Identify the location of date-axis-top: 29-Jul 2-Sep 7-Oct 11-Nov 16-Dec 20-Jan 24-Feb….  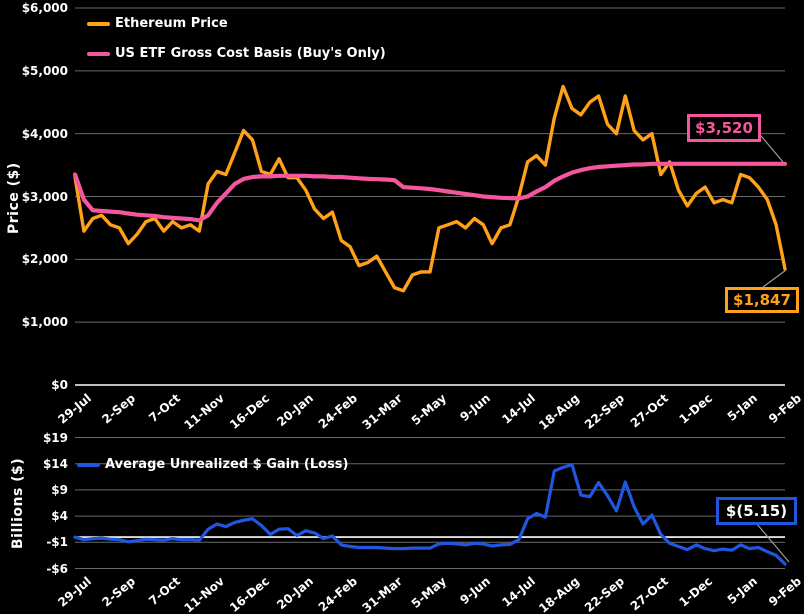
(402, 414).